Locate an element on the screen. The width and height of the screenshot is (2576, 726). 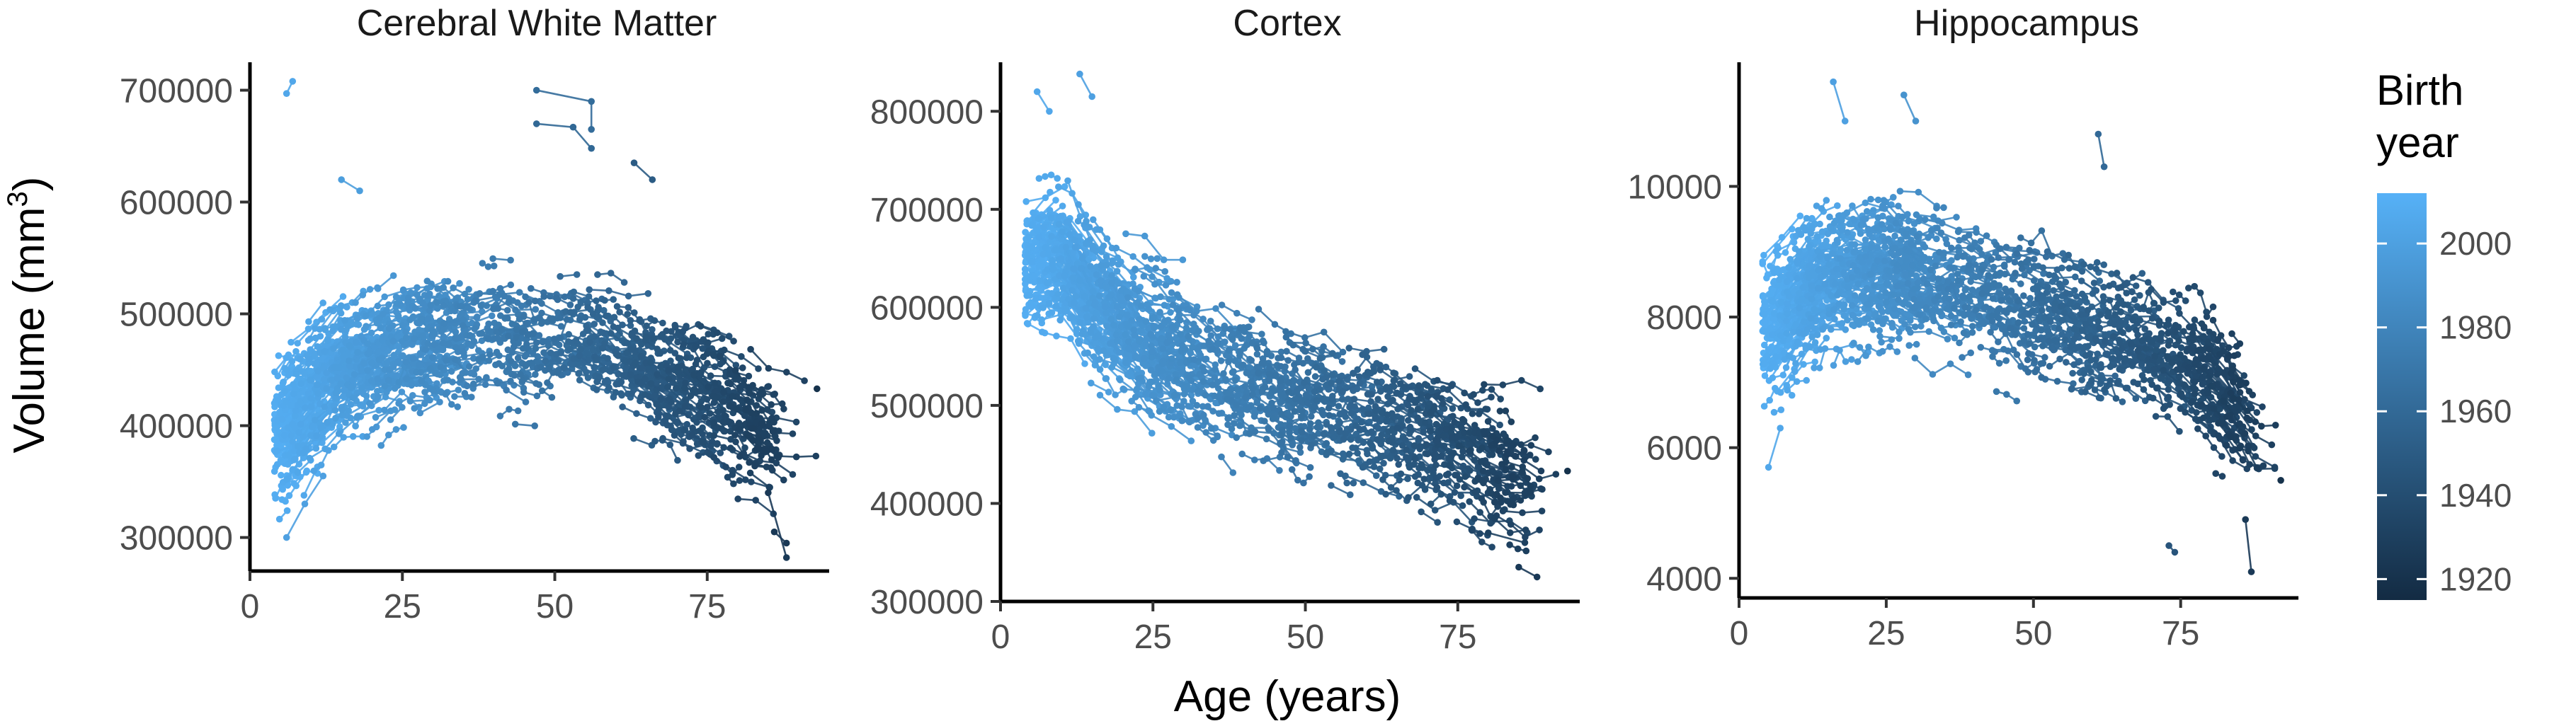
panel-title: Cortex is located at coordinates (1287, 23).